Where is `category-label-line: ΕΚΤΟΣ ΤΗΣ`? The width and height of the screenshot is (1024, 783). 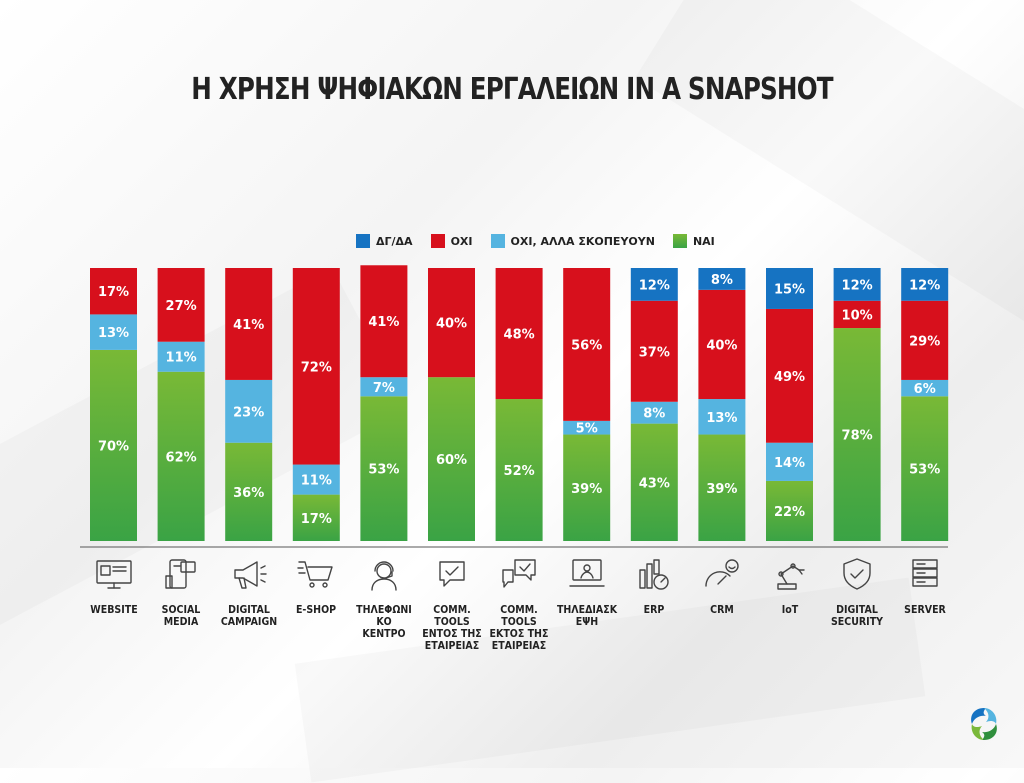 category-label-line: ΕΚΤΟΣ ΤΗΣ is located at coordinates (519, 633).